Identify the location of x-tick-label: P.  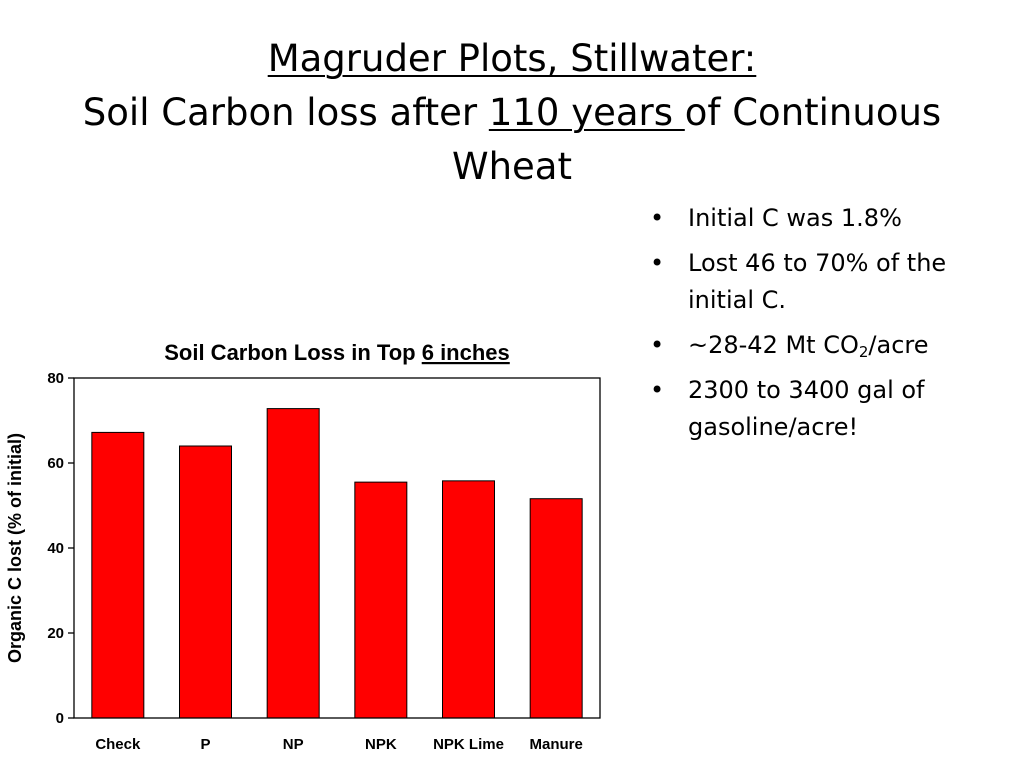
(205, 744).